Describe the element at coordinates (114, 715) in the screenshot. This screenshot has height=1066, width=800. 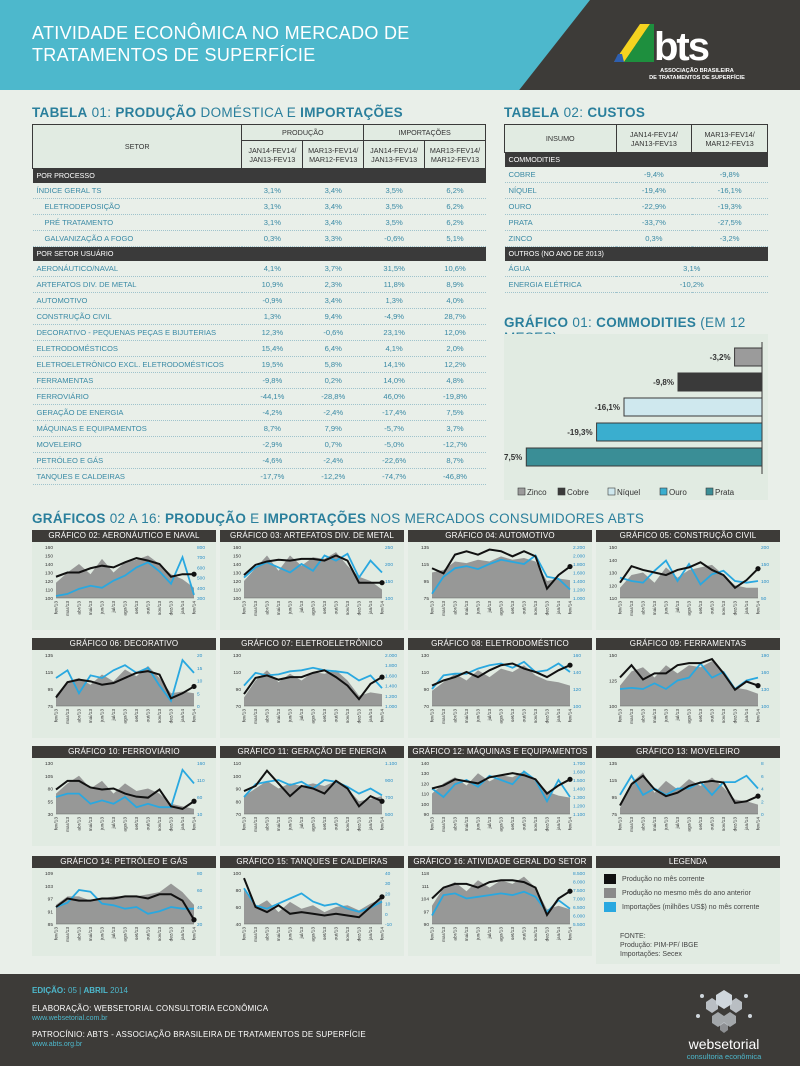
I see `x-tick: jul/13` at that location.